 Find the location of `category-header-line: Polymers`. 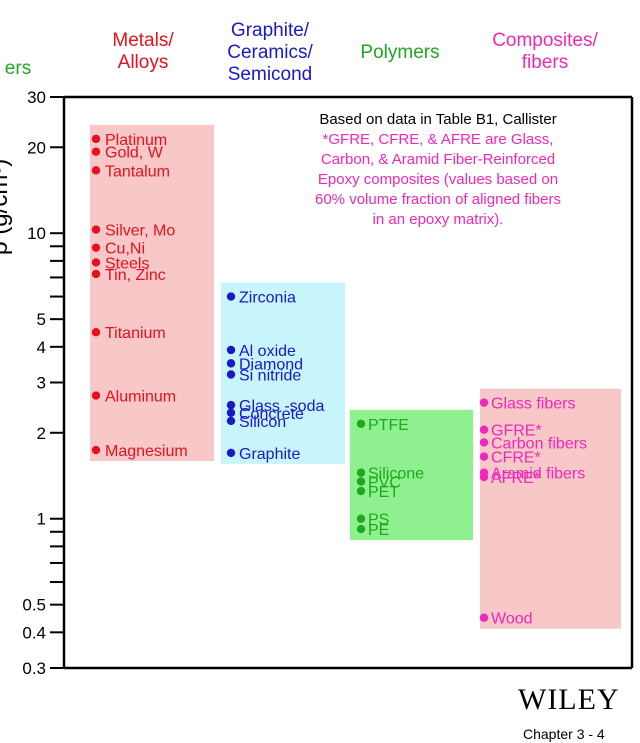

category-header-line: Polymers is located at coordinates (400, 52).